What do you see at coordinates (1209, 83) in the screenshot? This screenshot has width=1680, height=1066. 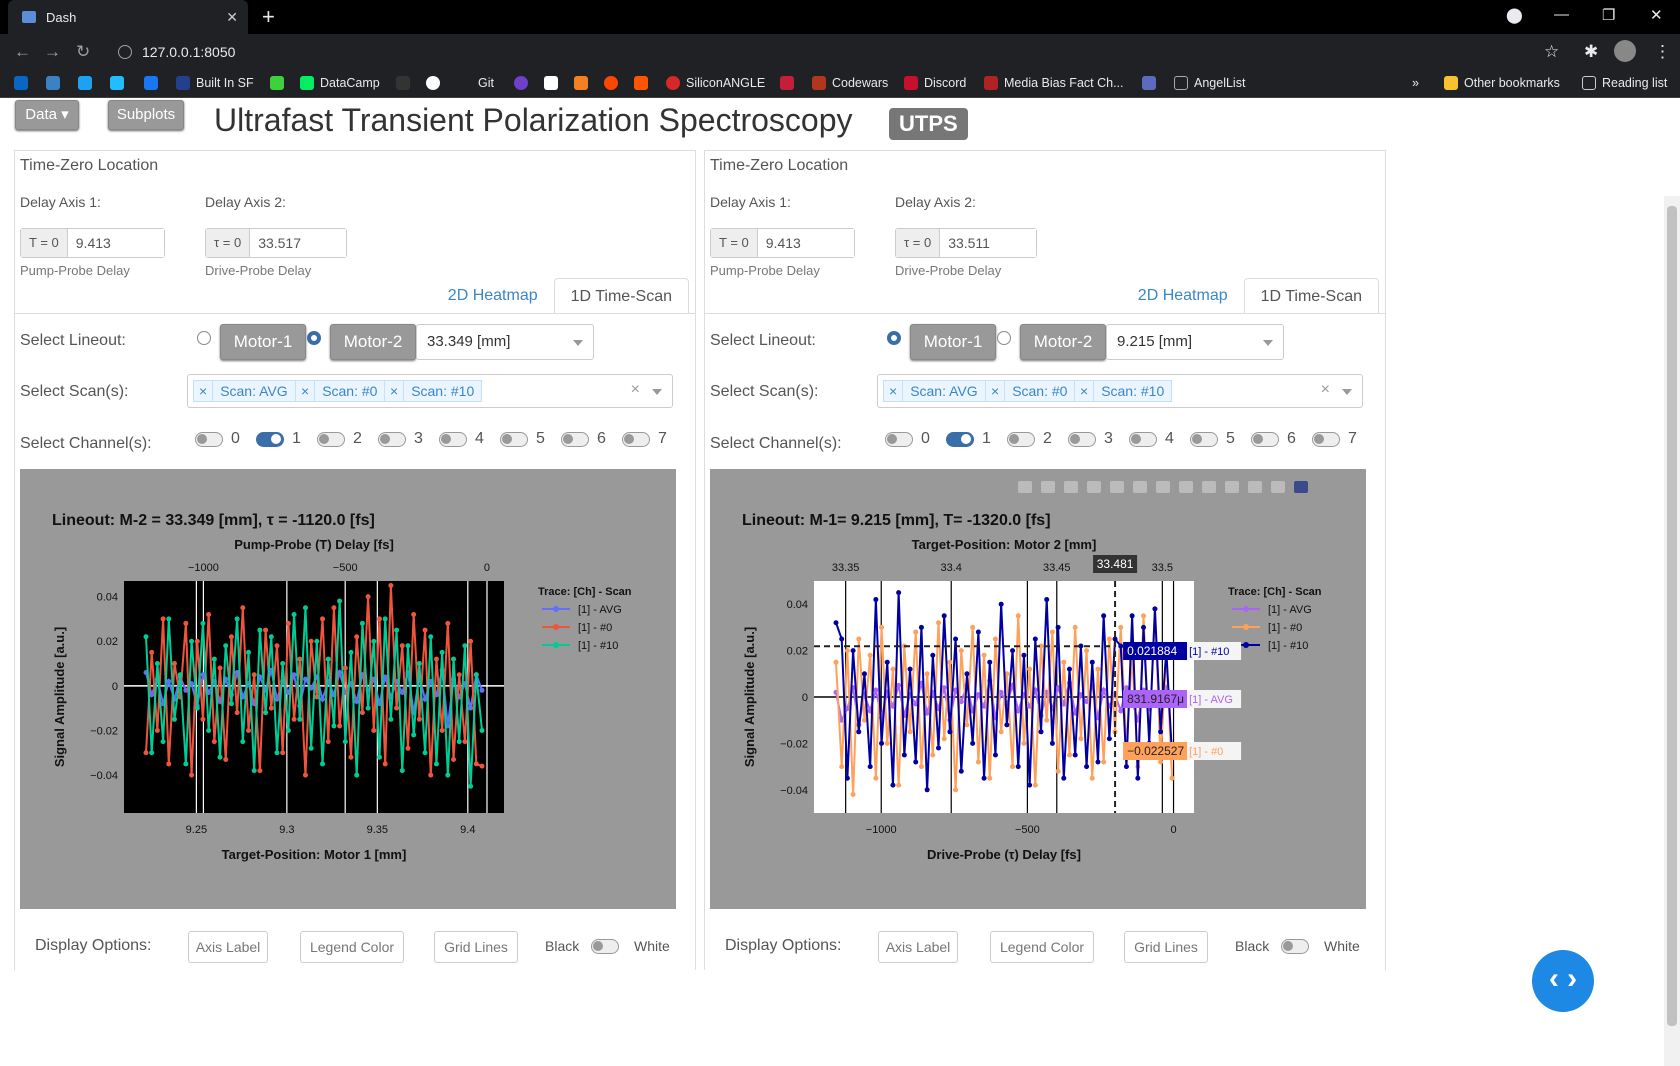 I see `bookmark-angellist: AngelList` at bounding box center [1209, 83].